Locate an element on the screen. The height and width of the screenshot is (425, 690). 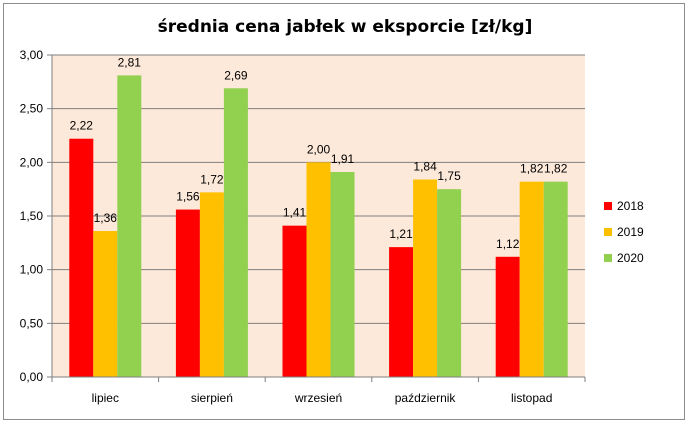
x-tick-label: sierpień is located at coordinates (212, 398).